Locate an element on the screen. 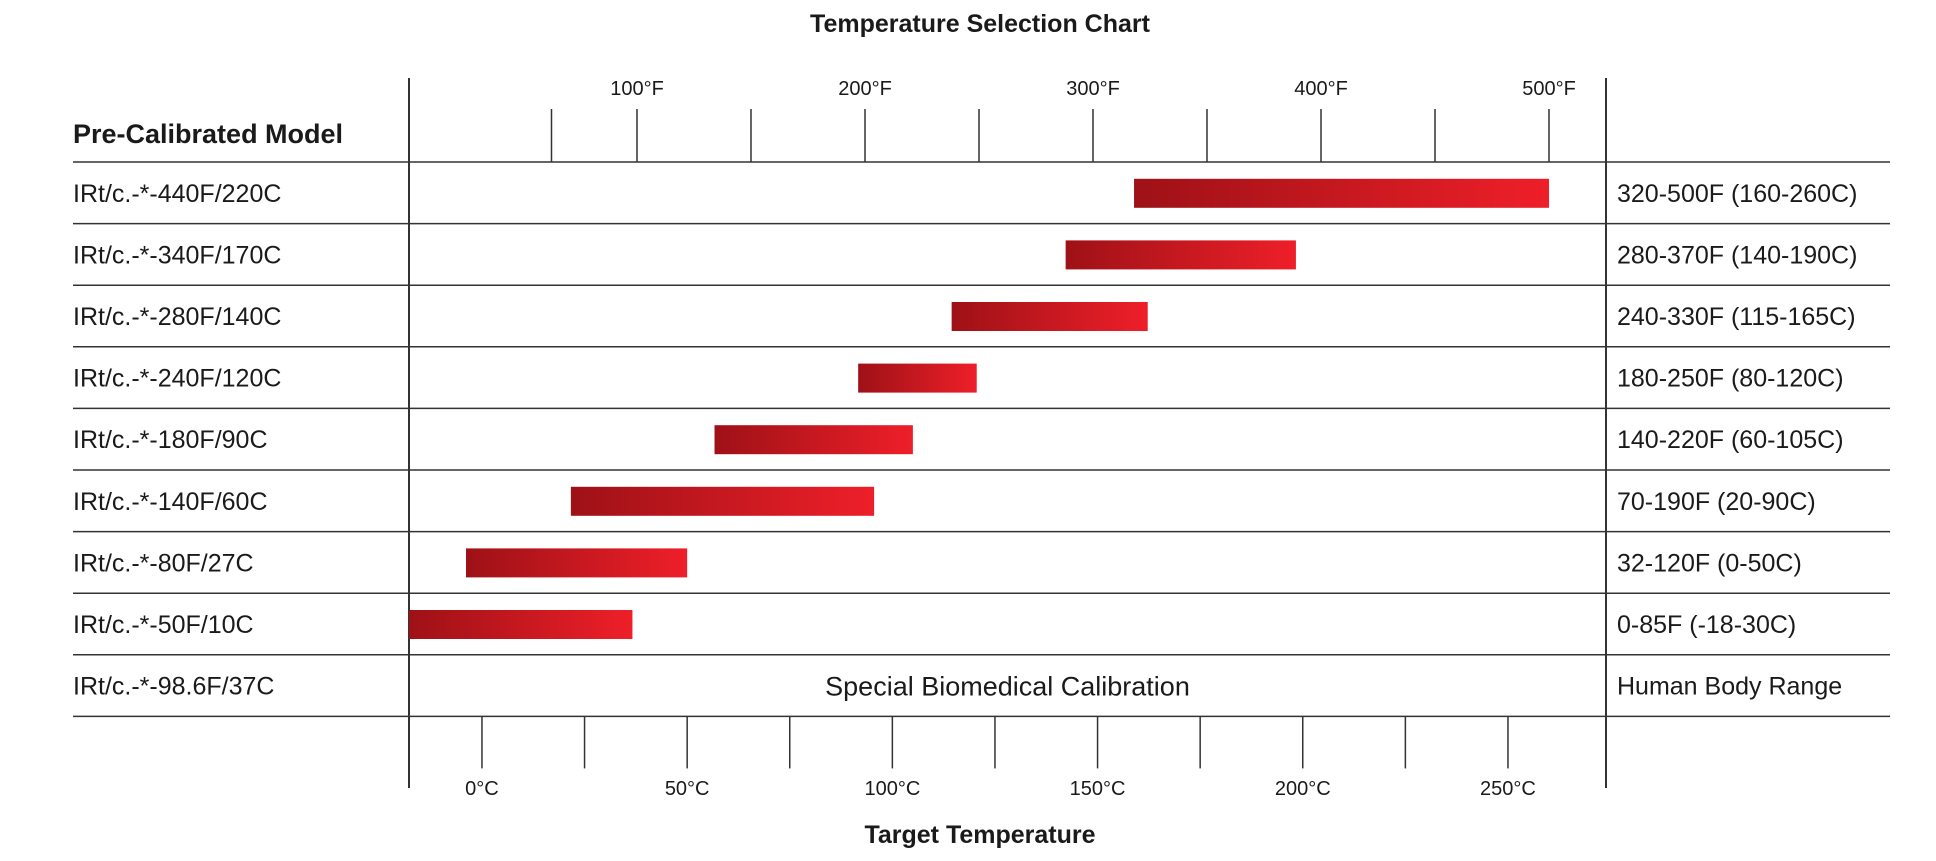 The image size is (1936, 861). top-axis-tick-label: 100°F is located at coordinates (637, 89).